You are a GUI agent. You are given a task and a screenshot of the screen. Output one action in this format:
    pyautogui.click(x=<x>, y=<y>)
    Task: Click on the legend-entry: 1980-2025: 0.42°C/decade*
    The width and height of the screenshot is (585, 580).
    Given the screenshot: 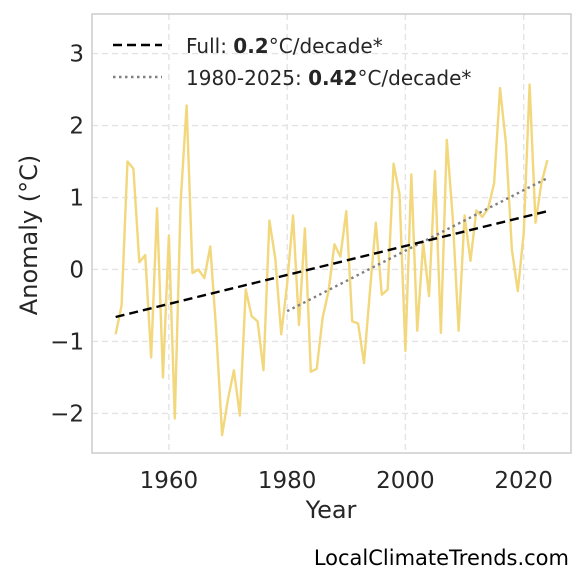 What is the action you would take?
    pyautogui.click(x=328, y=78)
    